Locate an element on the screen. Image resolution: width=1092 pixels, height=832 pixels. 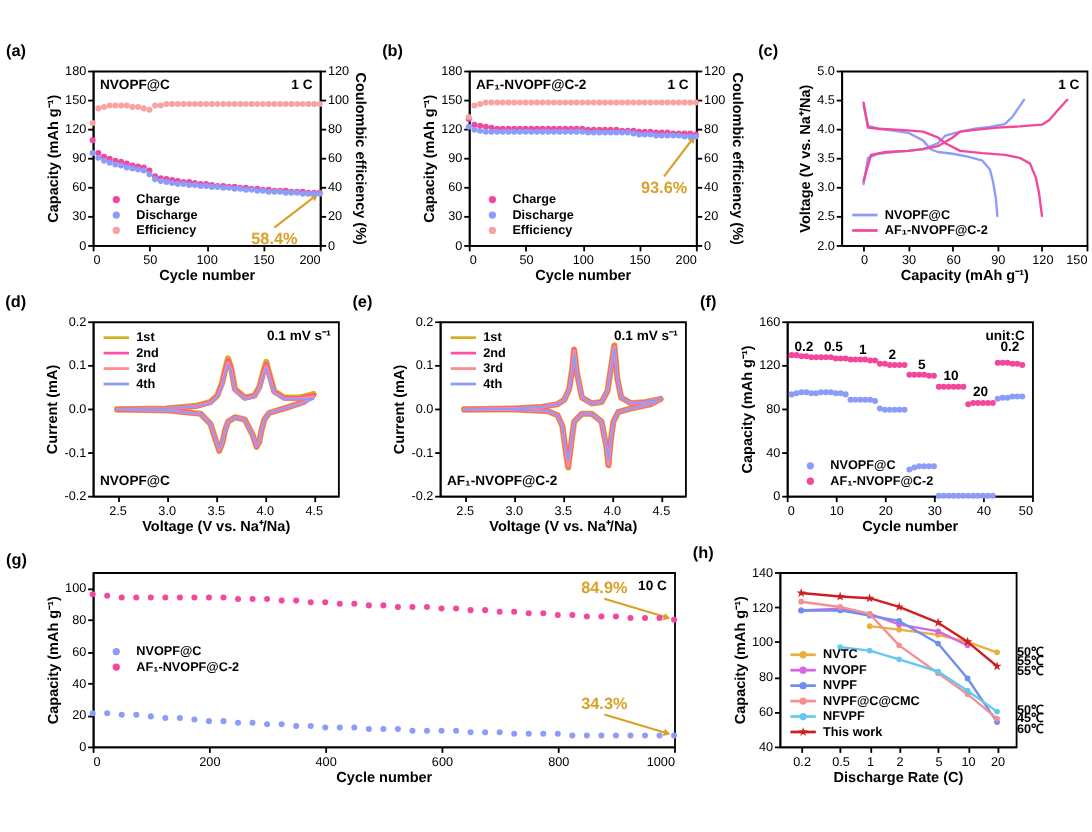
chart-title: (a) is located at coordinates (16, 51).